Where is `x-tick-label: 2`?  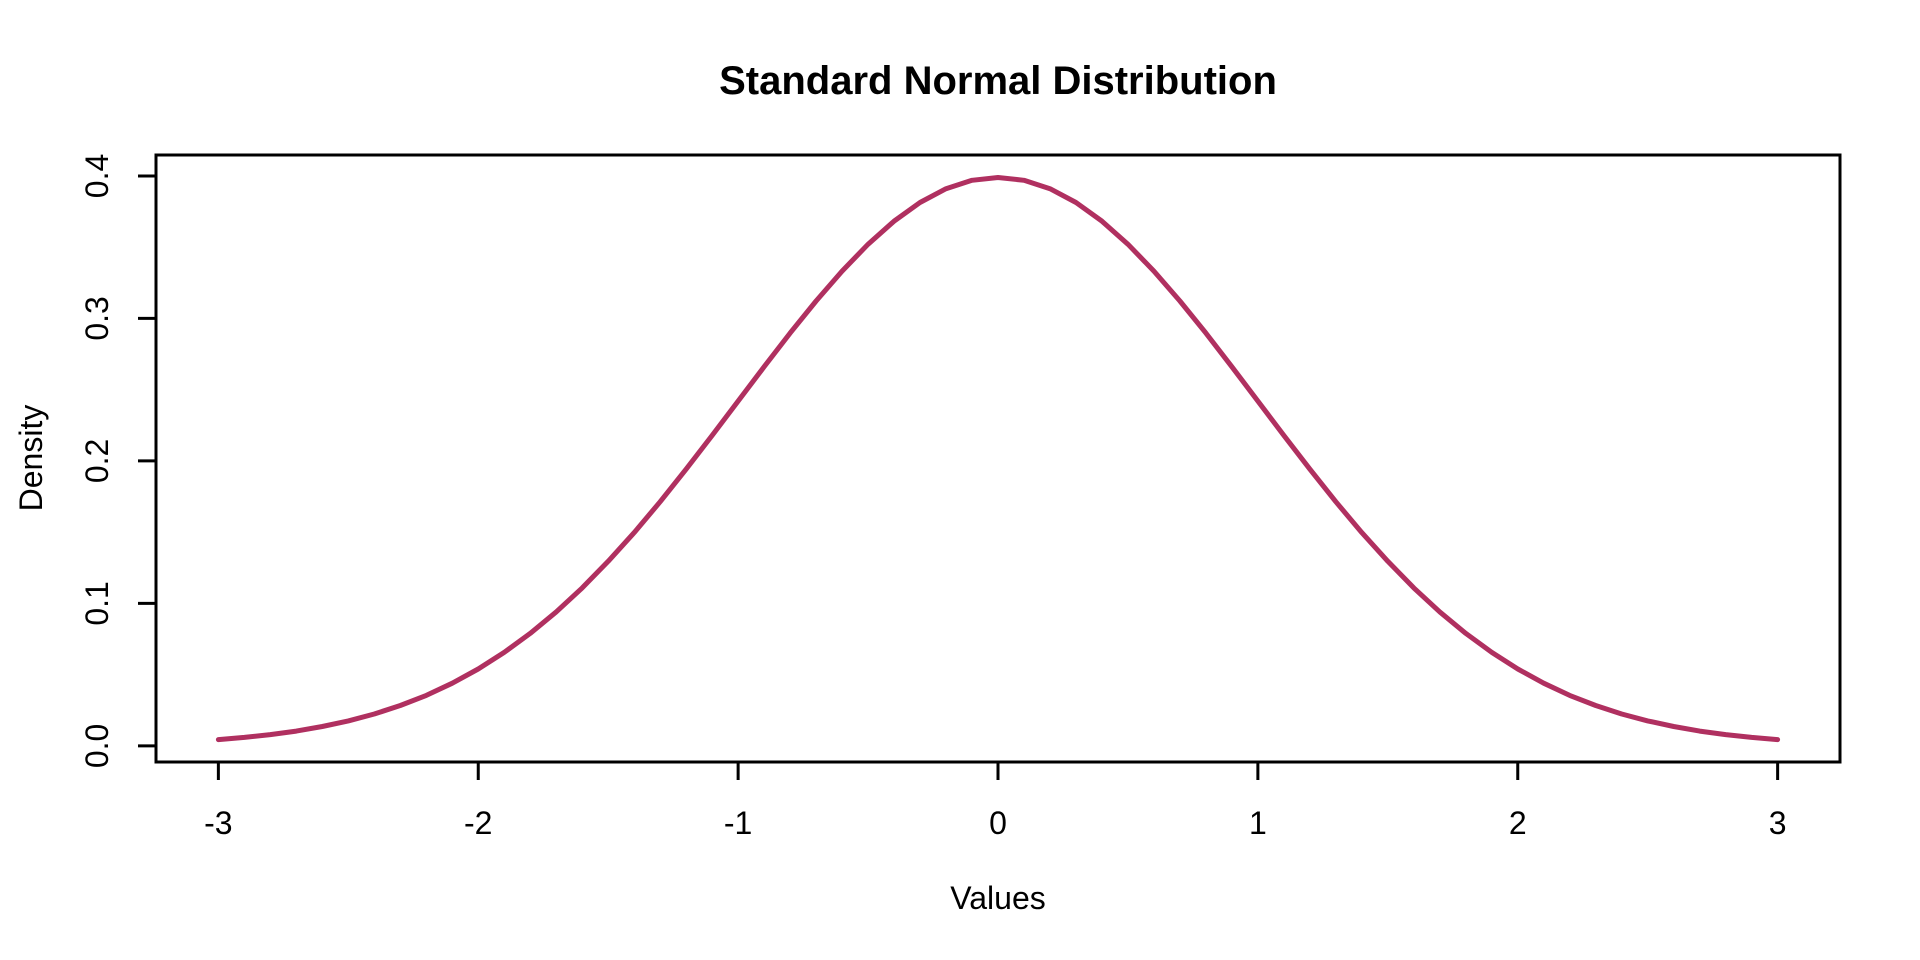
x-tick-label: 2 is located at coordinates (1518, 823).